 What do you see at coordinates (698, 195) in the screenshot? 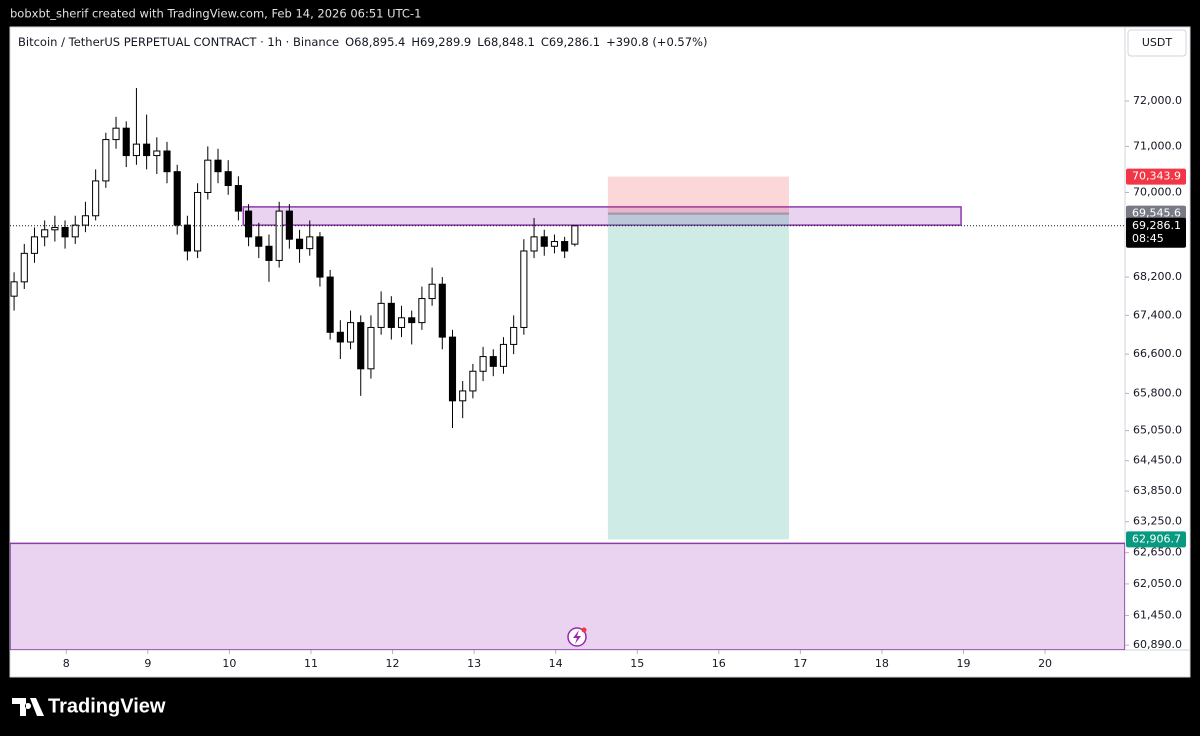
I see `position-stop` at bounding box center [698, 195].